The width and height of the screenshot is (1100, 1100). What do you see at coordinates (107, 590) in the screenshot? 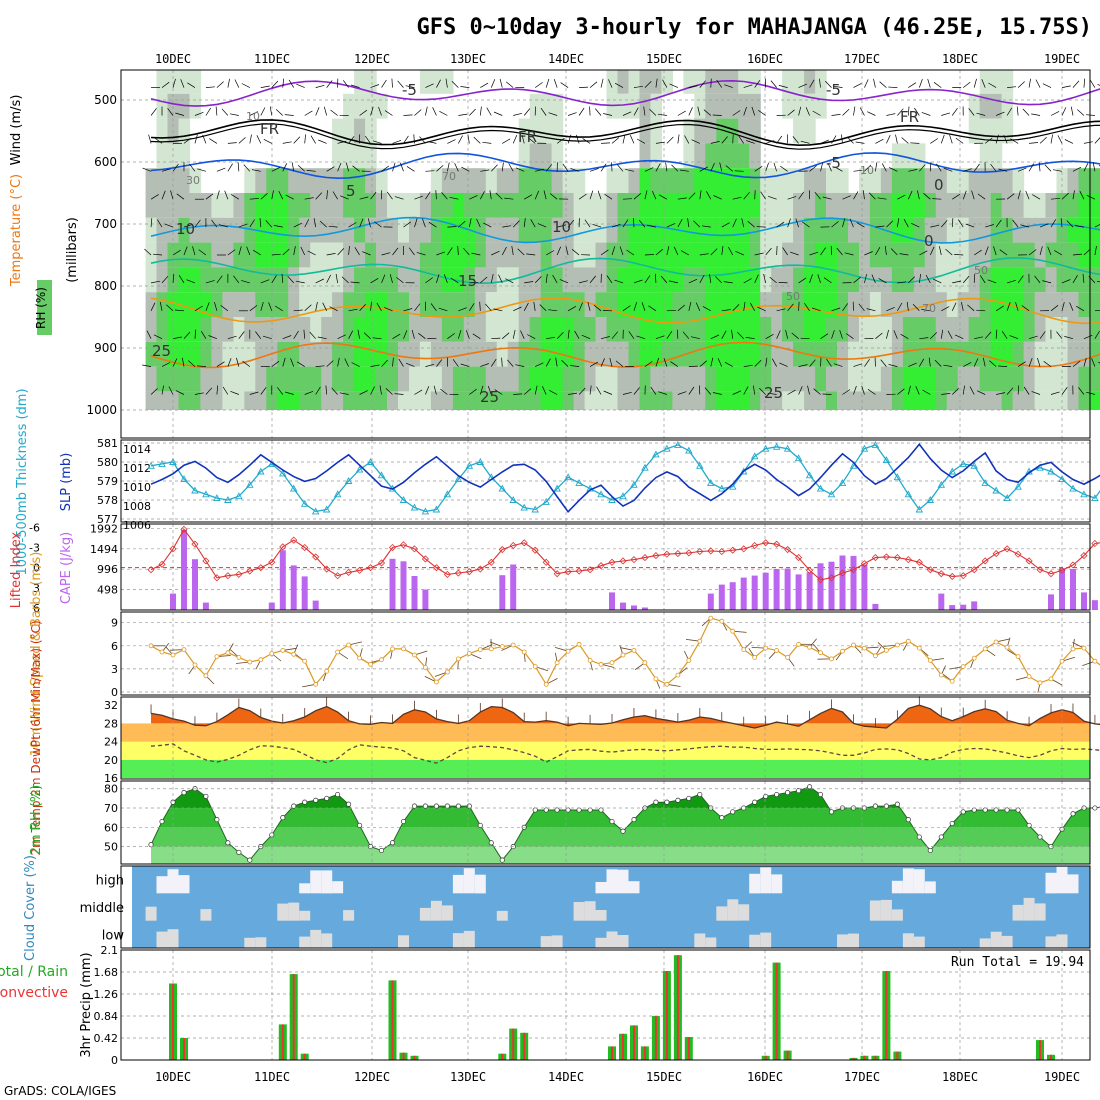
I see `cape-tick-label-3: 498` at bounding box center [107, 590].